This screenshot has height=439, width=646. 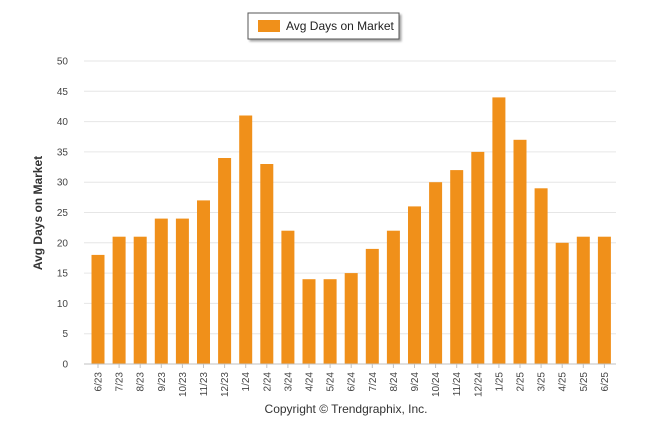 I want to click on x-tick-label: 2/24, so click(x=267, y=382).